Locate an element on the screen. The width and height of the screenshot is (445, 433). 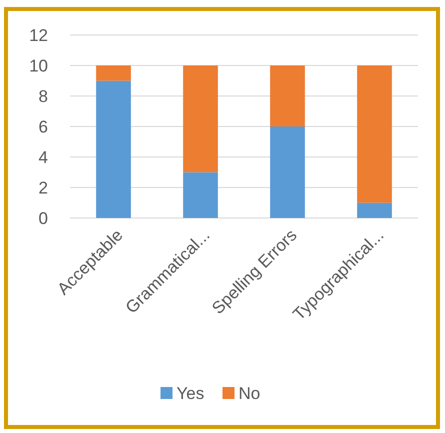
y-tick-label: 4 is located at coordinates (43, 157).